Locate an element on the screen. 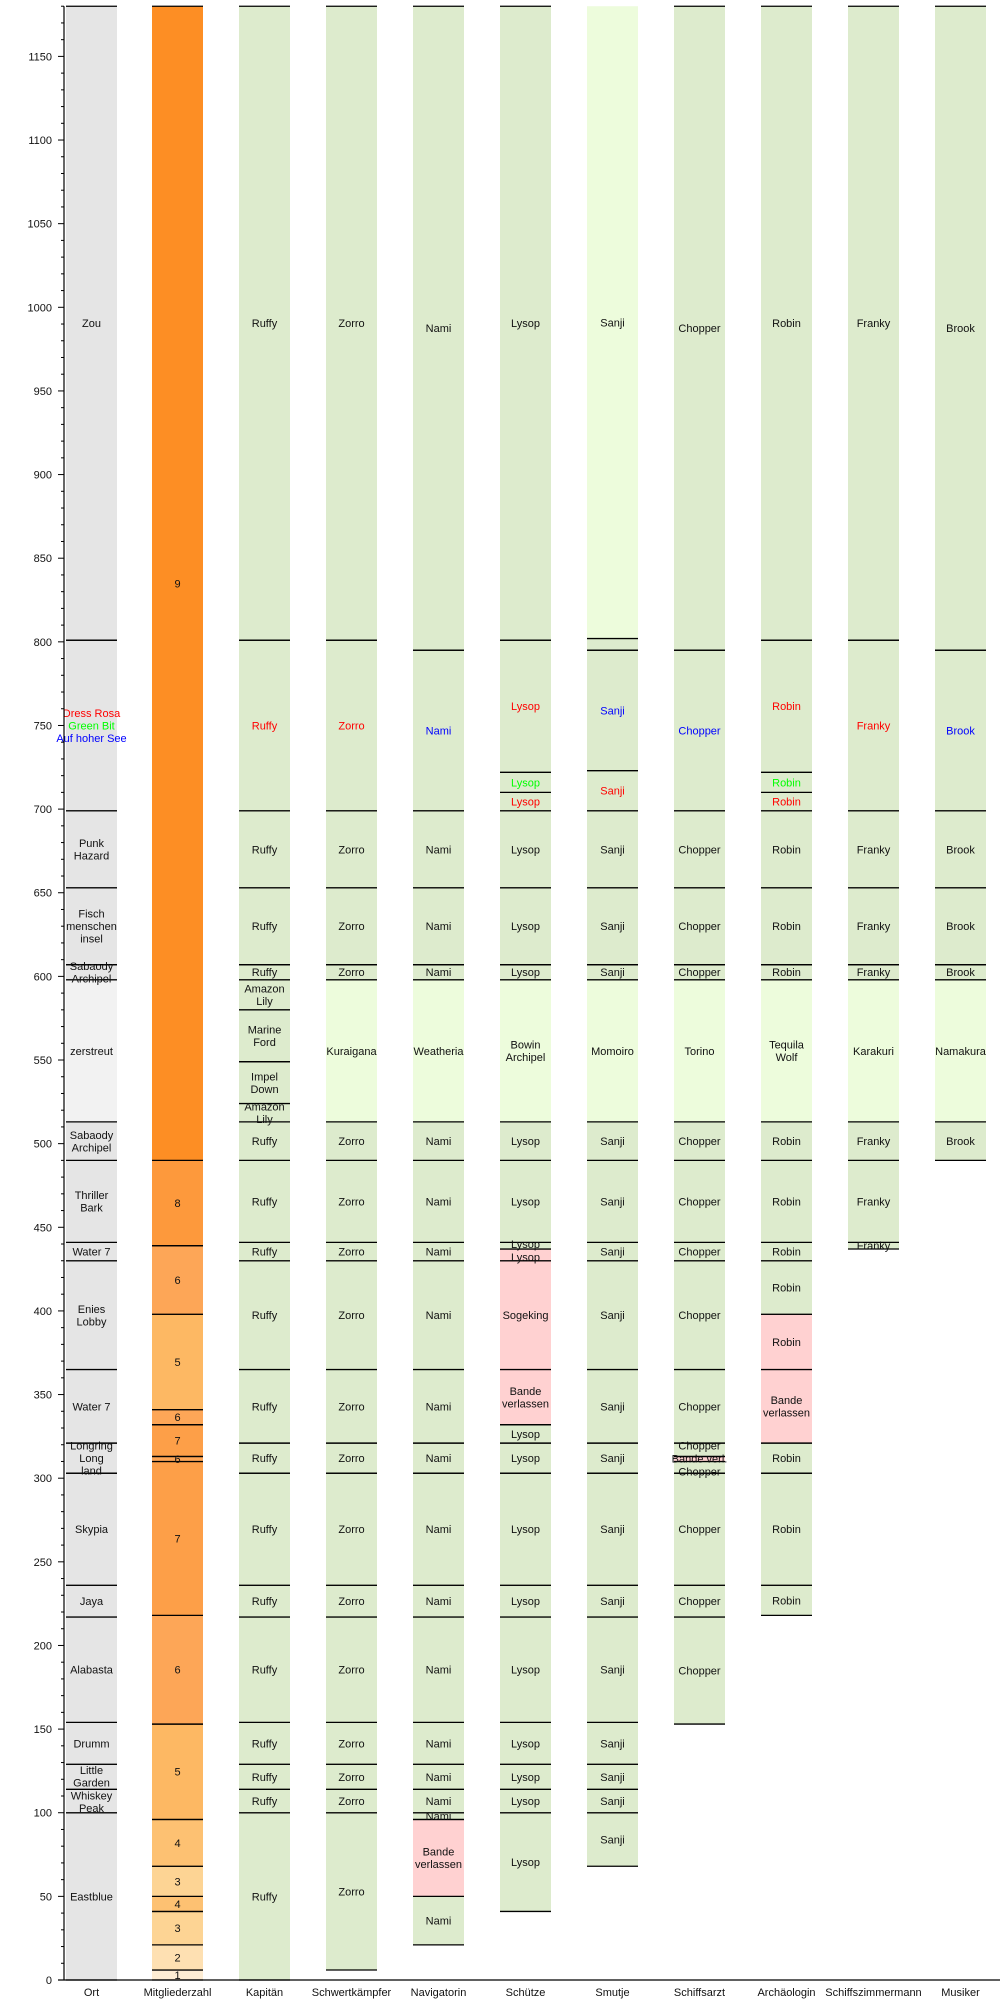 This screenshot has height=2000, width=1000. column-archäologin is located at coordinates (786, 811).